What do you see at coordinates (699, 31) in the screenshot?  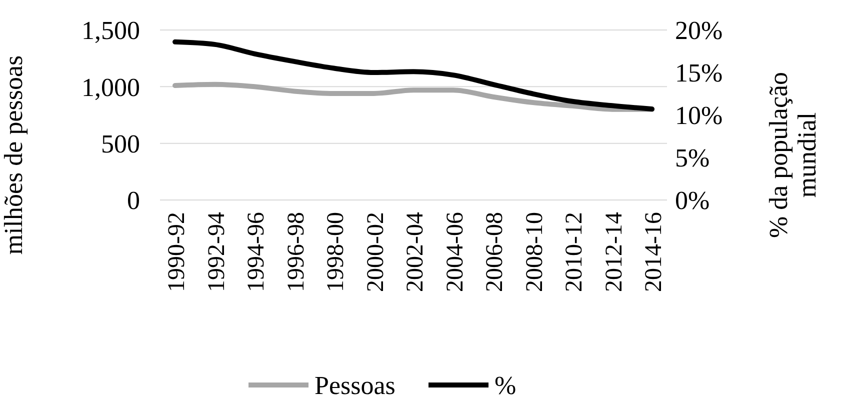 I see `y2-tick-label: 20%` at bounding box center [699, 31].